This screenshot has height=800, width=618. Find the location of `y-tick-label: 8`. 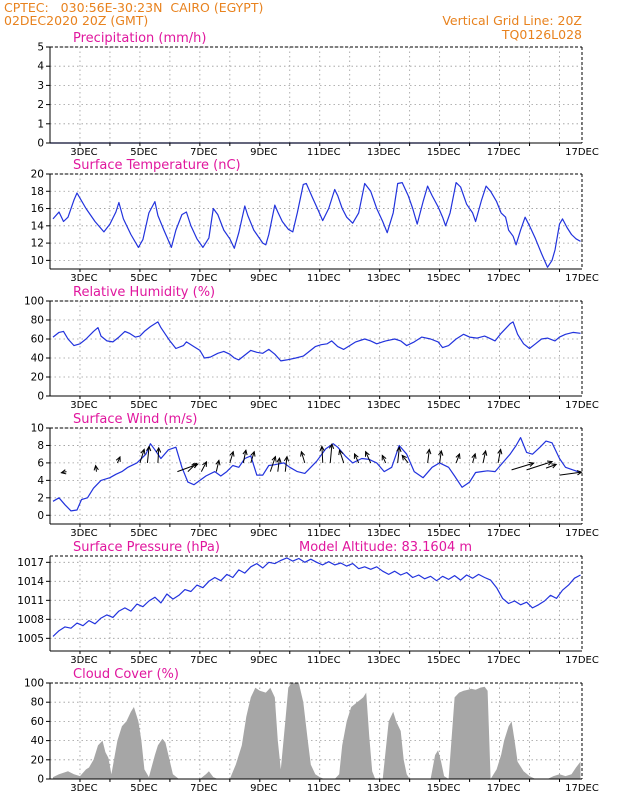

y-tick-label: 8 is located at coordinates (40, 446).